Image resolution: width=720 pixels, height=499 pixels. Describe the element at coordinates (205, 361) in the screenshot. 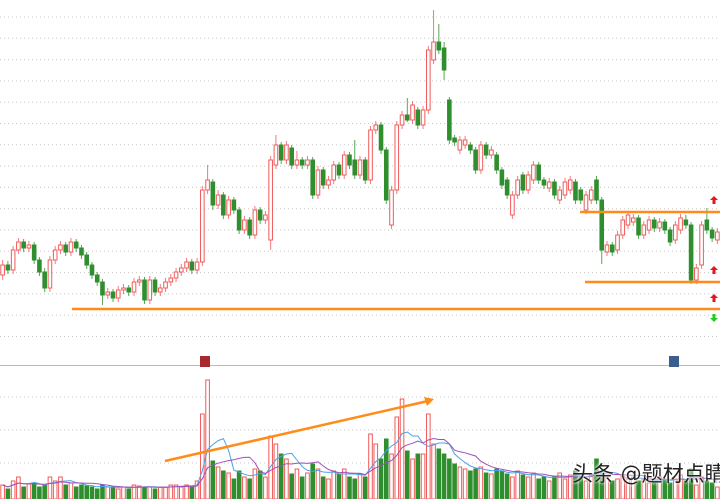

I see `limit-up-marker` at that location.